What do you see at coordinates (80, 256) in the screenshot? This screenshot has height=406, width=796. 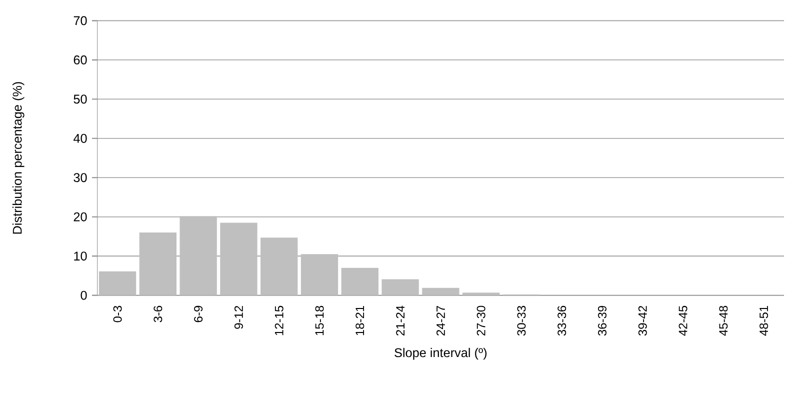 I see `y-tick-label: 10` at bounding box center [80, 256].